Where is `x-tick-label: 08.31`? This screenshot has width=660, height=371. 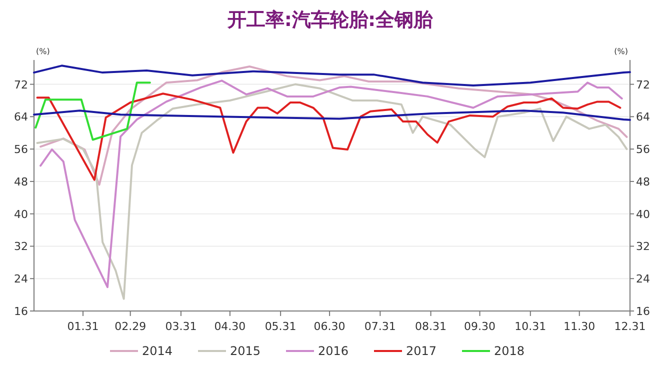
x-tick-label: 08.31 is located at coordinates (431, 326).